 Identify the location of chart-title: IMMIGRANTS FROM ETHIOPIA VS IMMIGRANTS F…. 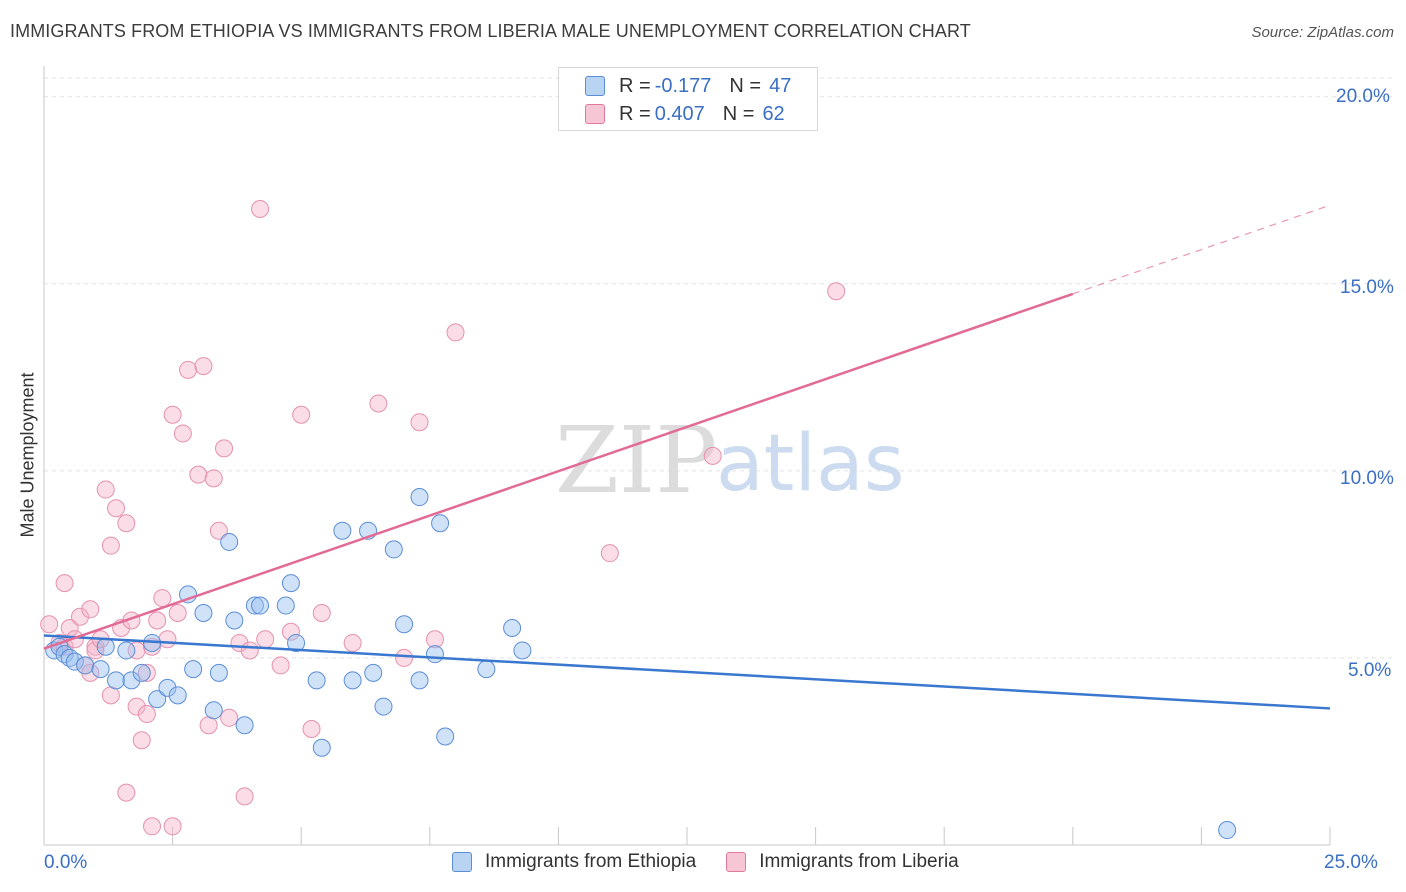
(490, 31).